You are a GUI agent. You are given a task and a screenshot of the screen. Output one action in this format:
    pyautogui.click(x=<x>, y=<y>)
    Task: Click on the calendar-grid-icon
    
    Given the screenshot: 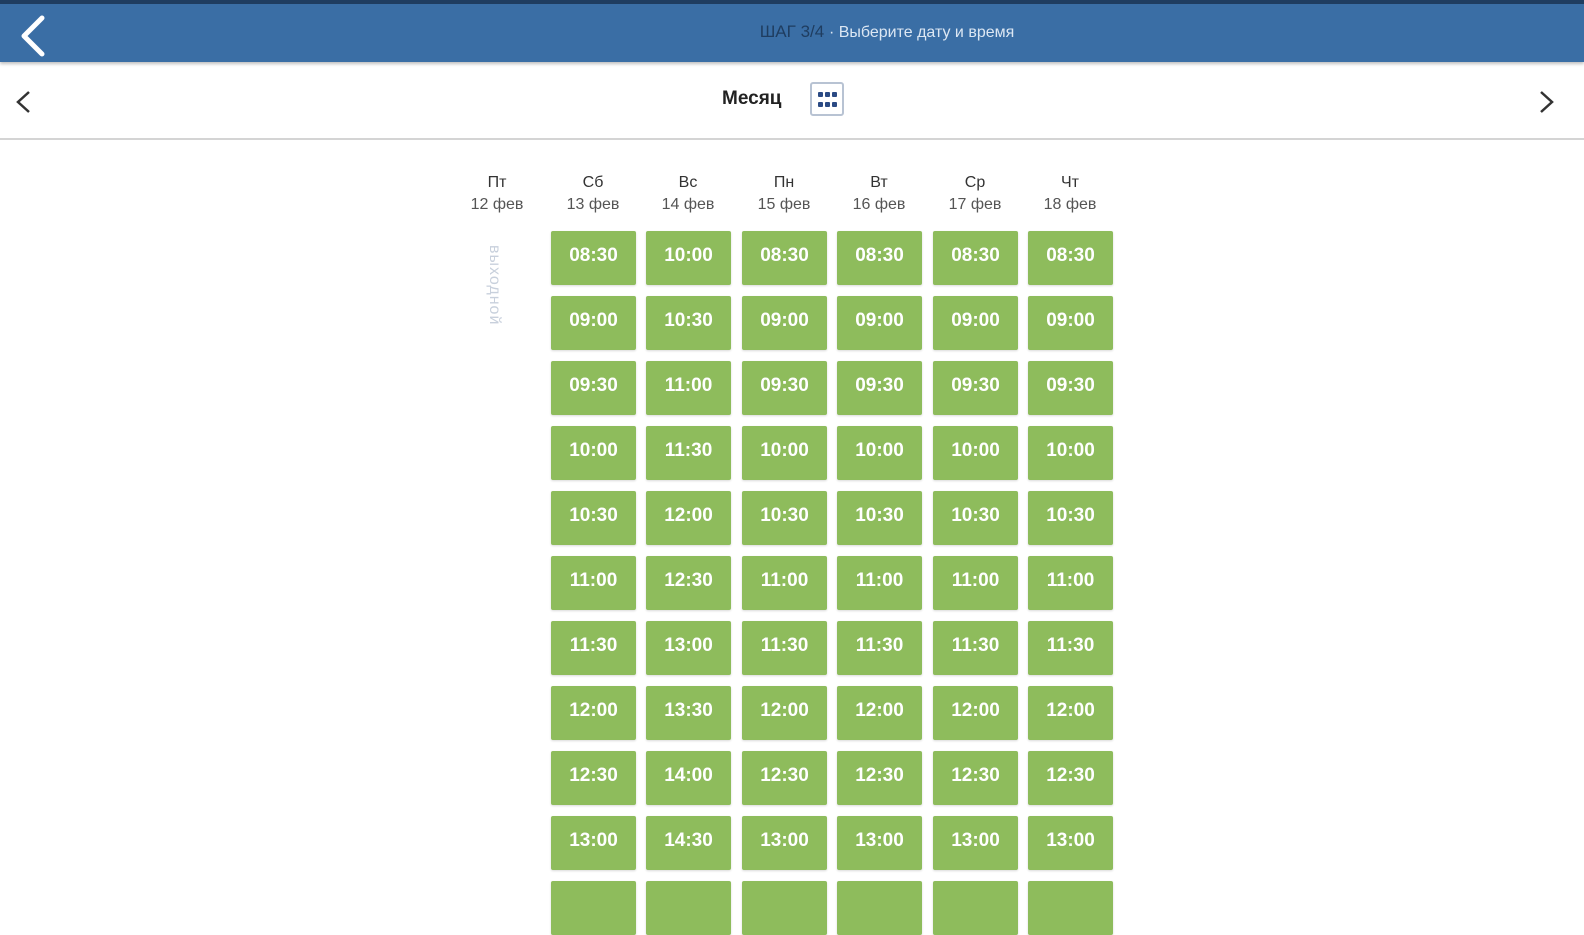 What is the action you would take?
    pyautogui.click(x=827, y=99)
    